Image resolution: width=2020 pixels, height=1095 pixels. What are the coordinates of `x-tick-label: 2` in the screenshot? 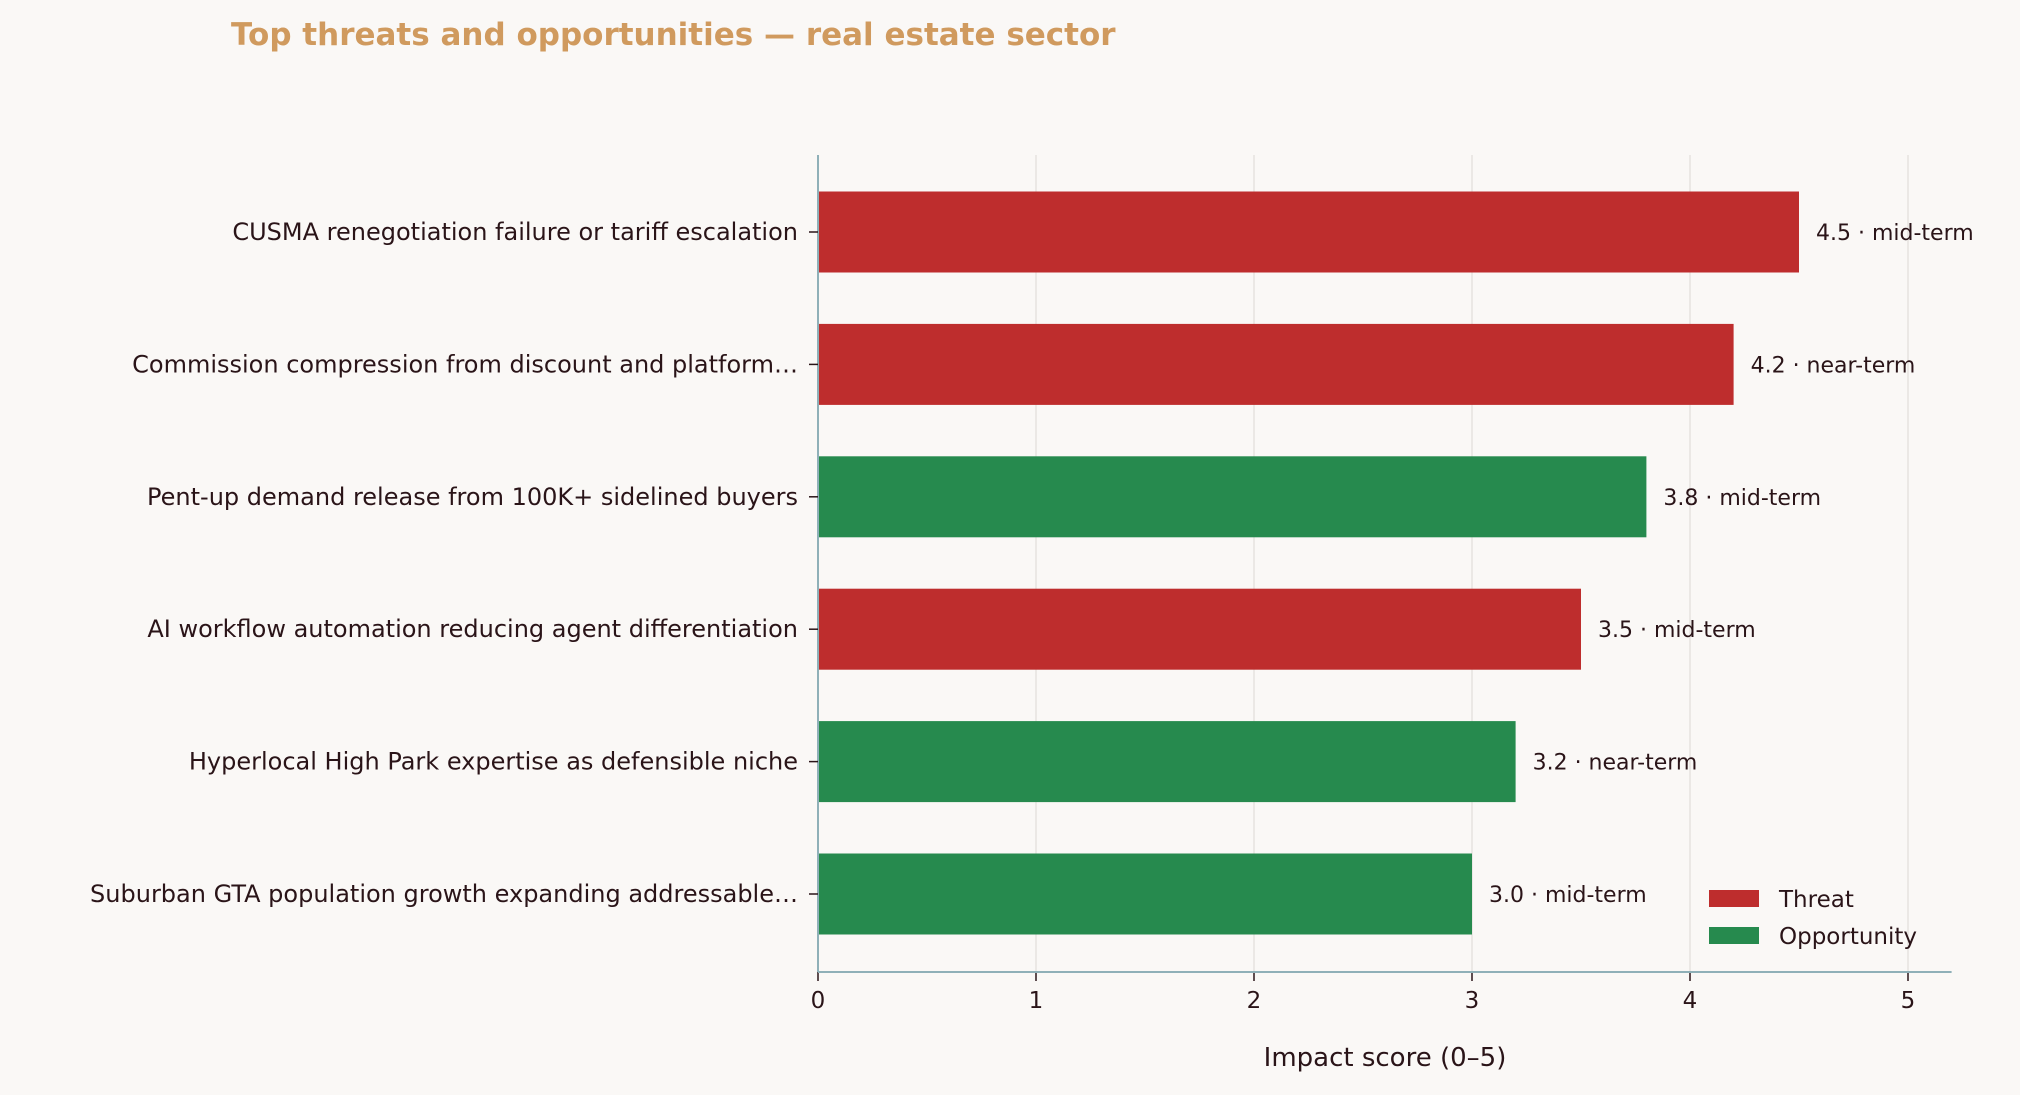 It's located at (1254, 1001).